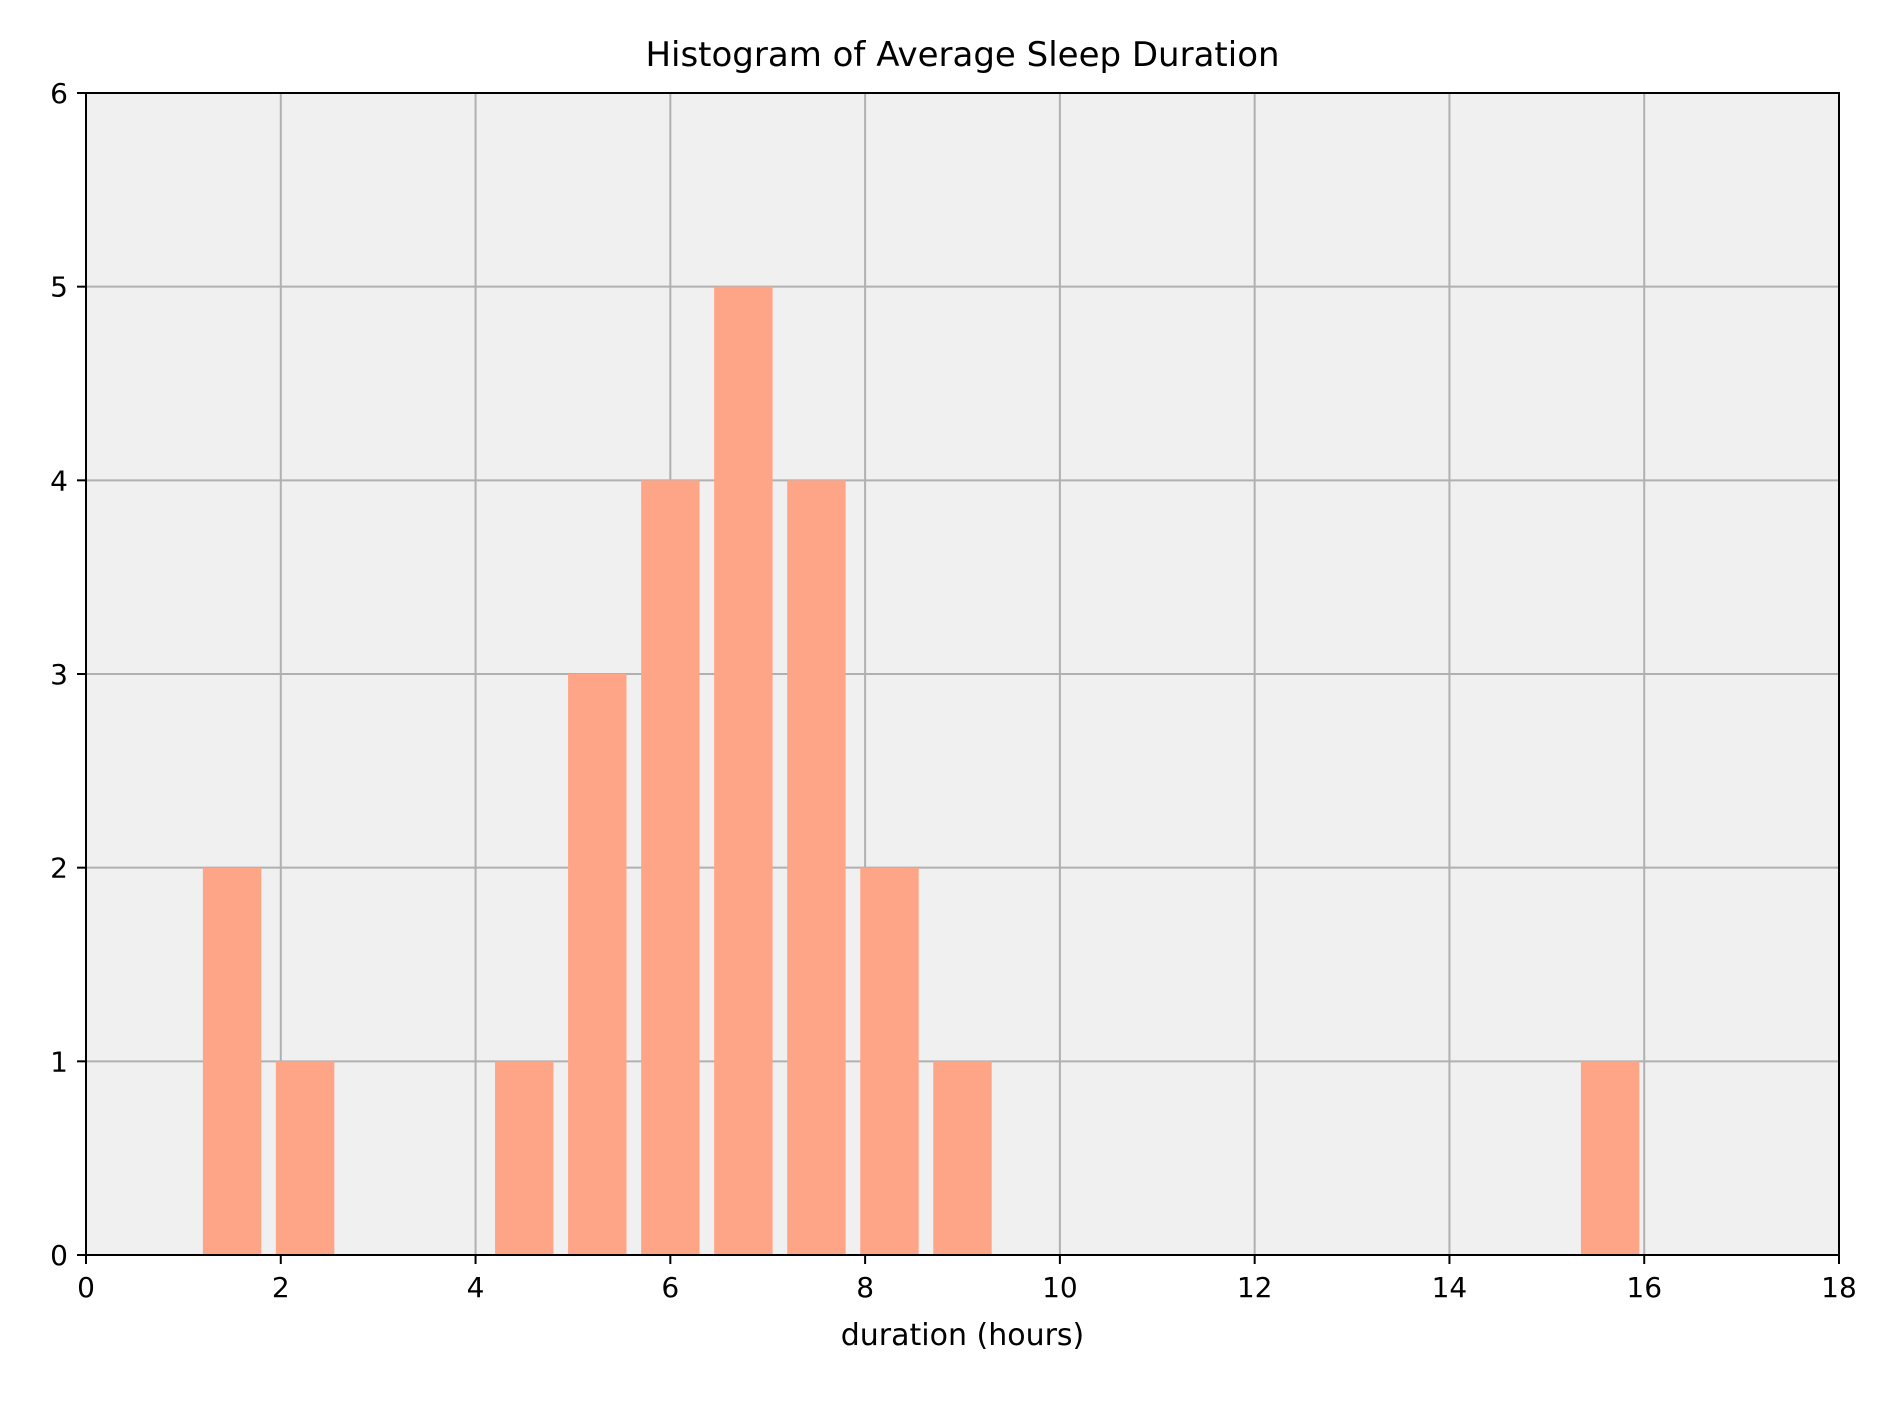  What do you see at coordinates (1839, 1287) in the screenshot?
I see `x-tick-label: 18` at bounding box center [1839, 1287].